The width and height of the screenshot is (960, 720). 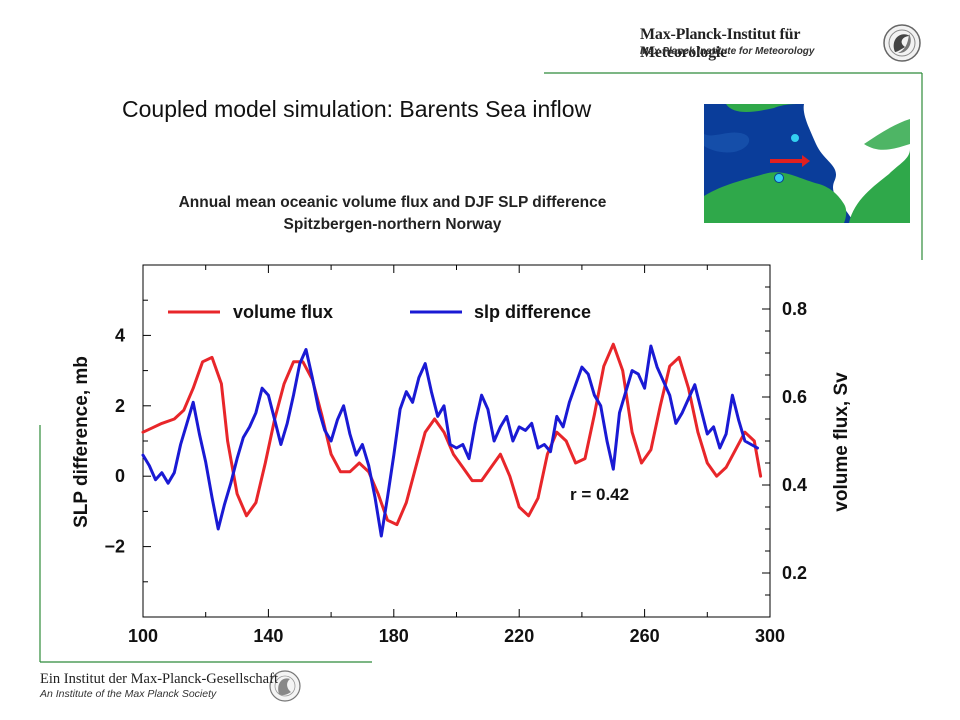 I want to click on society-name-de: Ein Institut der Max-Planck-Gesellschaft, so click(x=159, y=679).